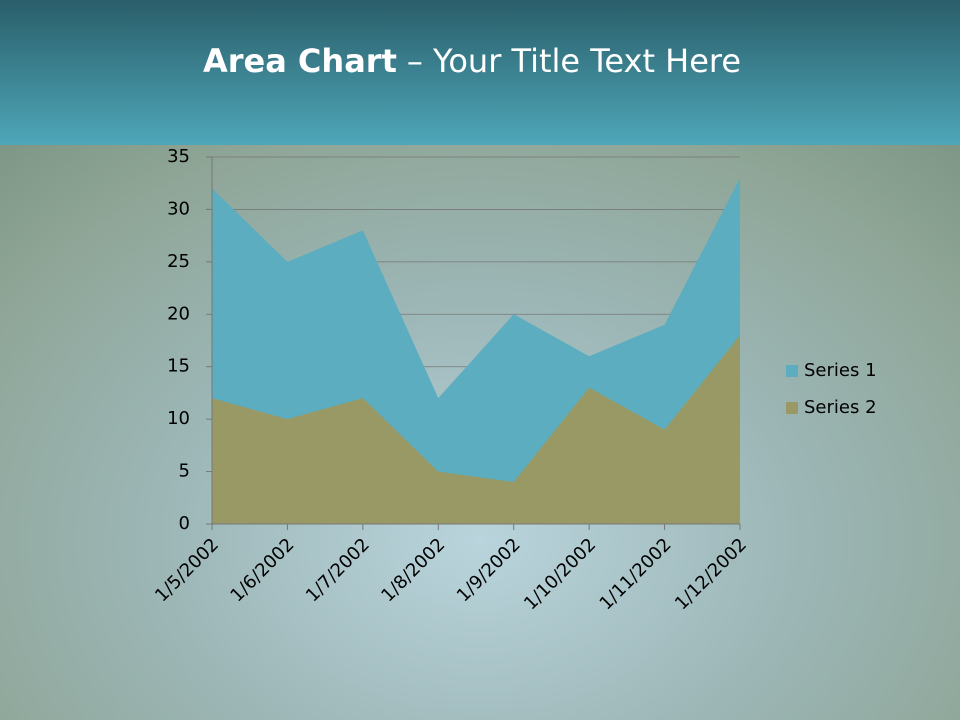  What do you see at coordinates (178, 366) in the screenshot?
I see `y-tick-label: 15` at bounding box center [178, 366].